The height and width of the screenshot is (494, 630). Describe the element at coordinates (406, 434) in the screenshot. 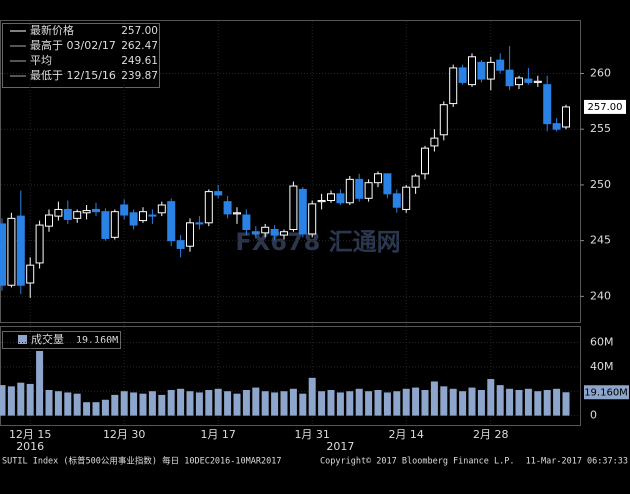

I see `x-tick-label: 2月 14` at that location.